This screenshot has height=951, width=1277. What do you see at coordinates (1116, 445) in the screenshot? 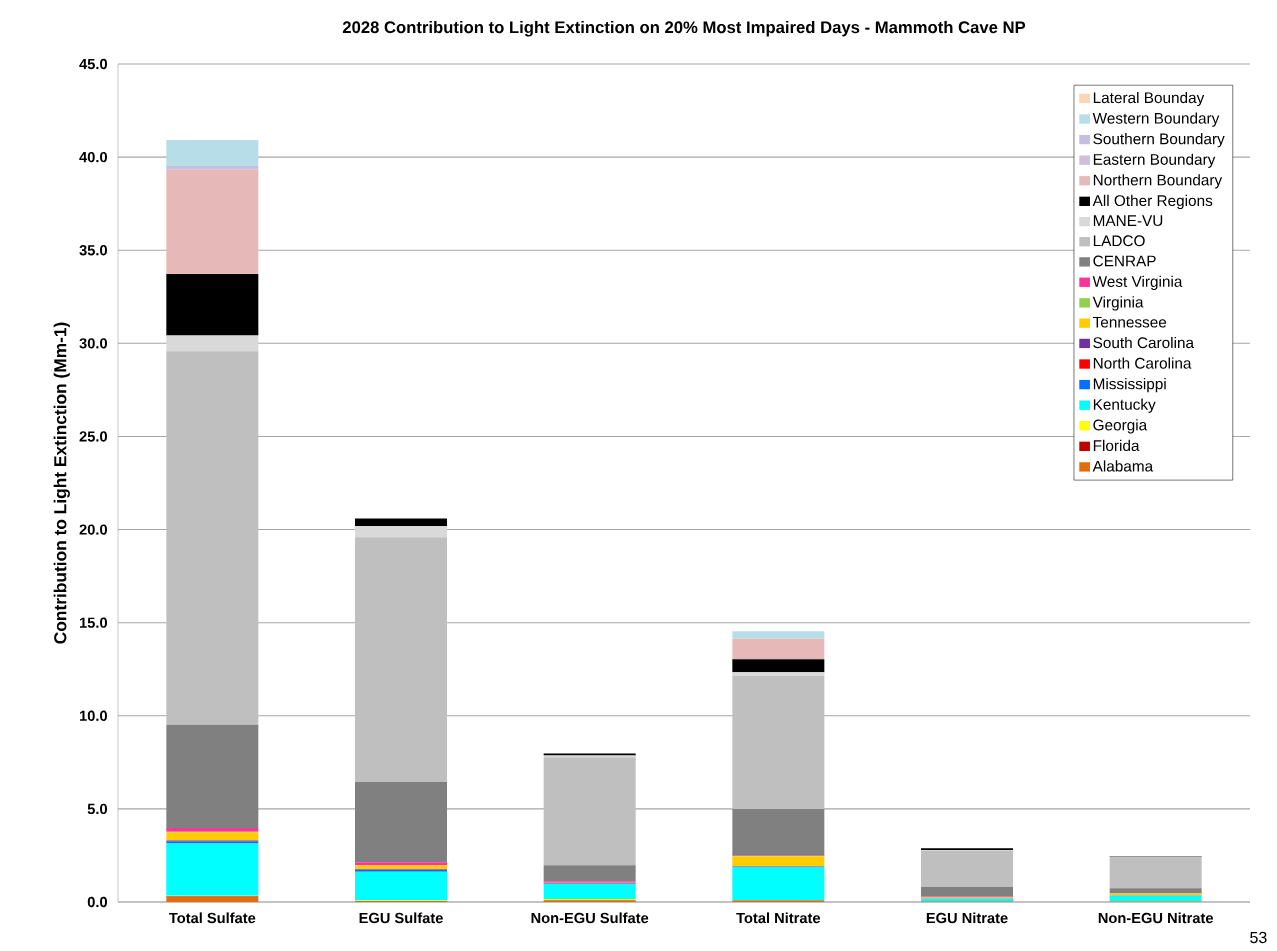
I see `legend-label: Florida` at bounding box center [1116, 445].